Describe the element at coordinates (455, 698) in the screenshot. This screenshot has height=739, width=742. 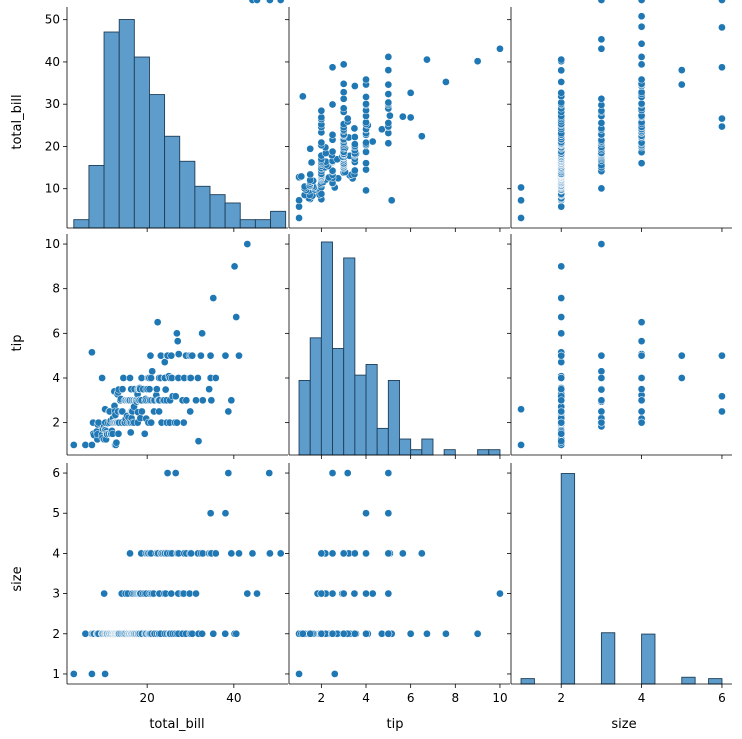
I see `x-tick-label: 8` at that location.